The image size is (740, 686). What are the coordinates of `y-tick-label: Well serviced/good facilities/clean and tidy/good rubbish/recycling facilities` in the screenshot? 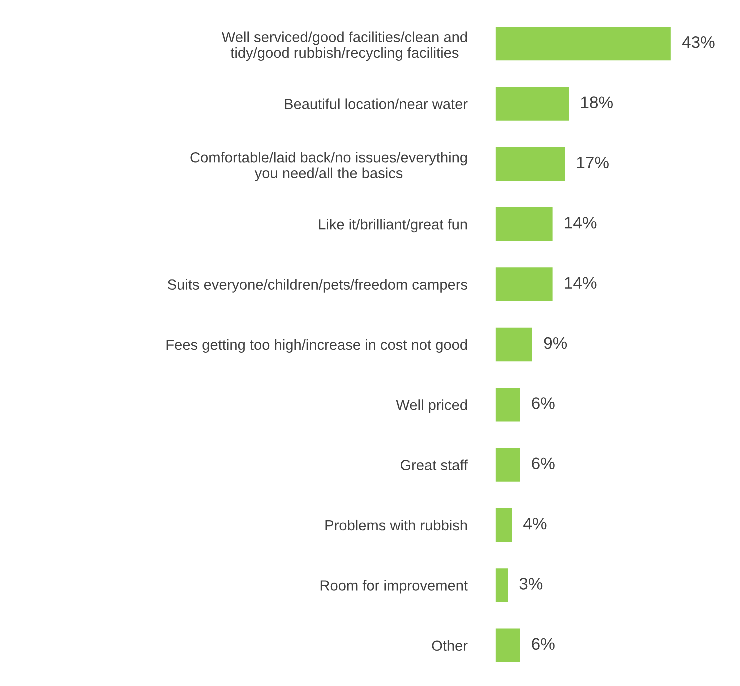 It's located at (345, 47).